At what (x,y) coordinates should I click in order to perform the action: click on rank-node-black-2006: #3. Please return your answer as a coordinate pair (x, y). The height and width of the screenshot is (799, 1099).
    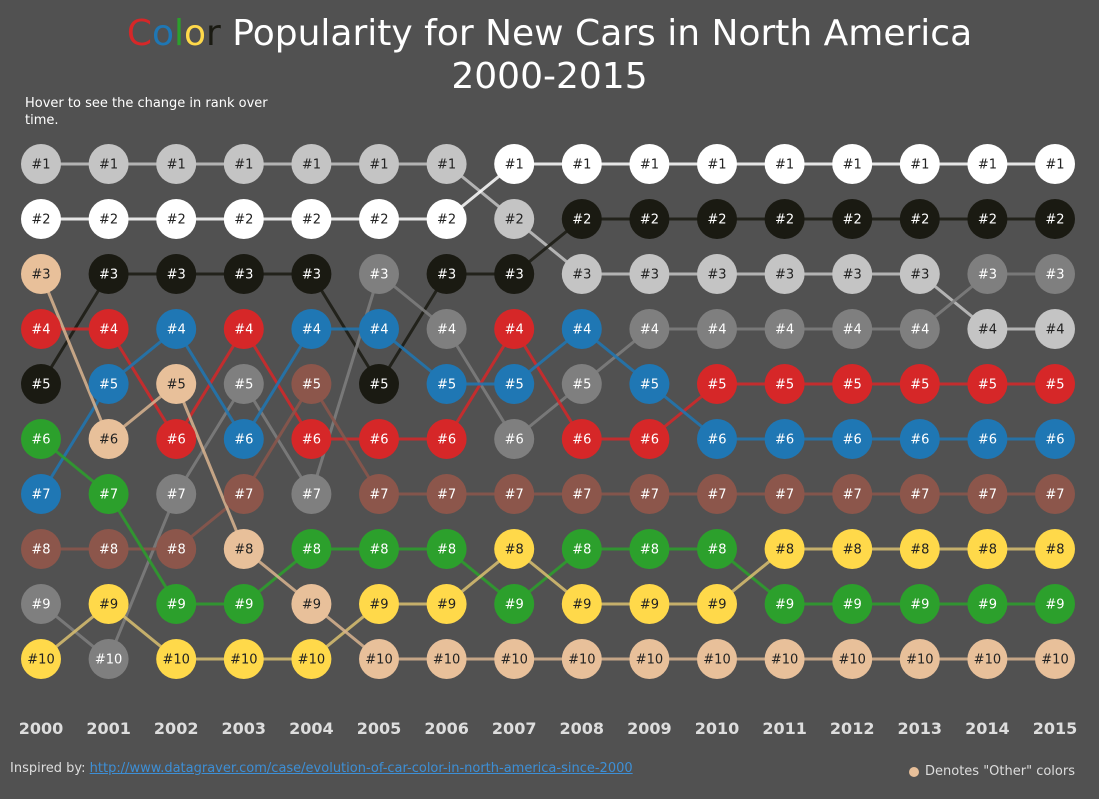
    Looking at the image, I should click on (446, 274).